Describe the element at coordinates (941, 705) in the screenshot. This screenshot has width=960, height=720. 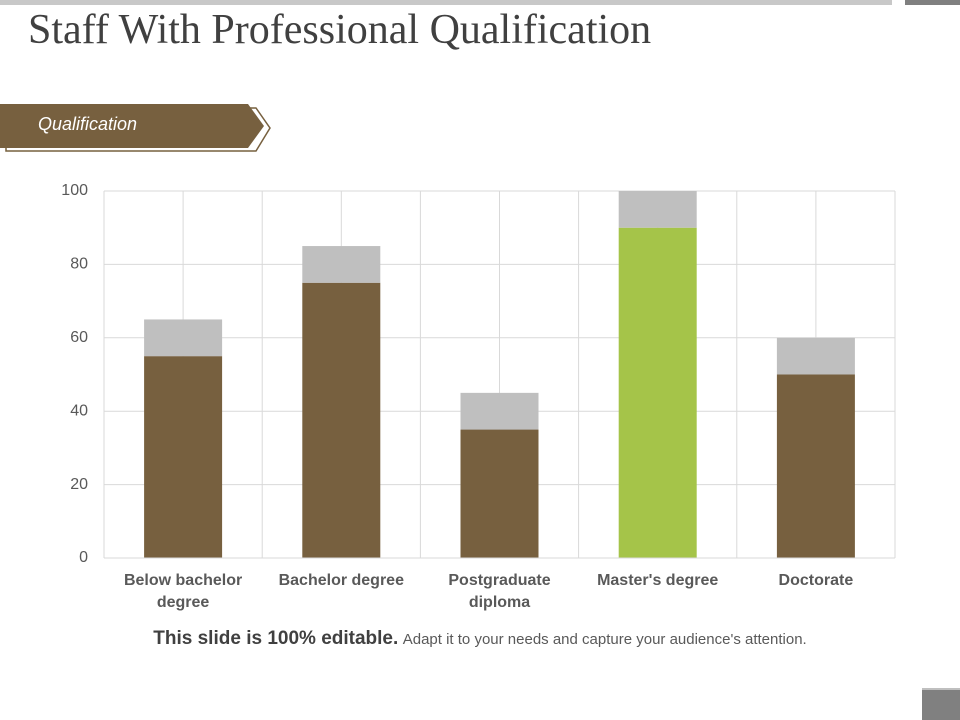
I see `corner-mark` at that location.